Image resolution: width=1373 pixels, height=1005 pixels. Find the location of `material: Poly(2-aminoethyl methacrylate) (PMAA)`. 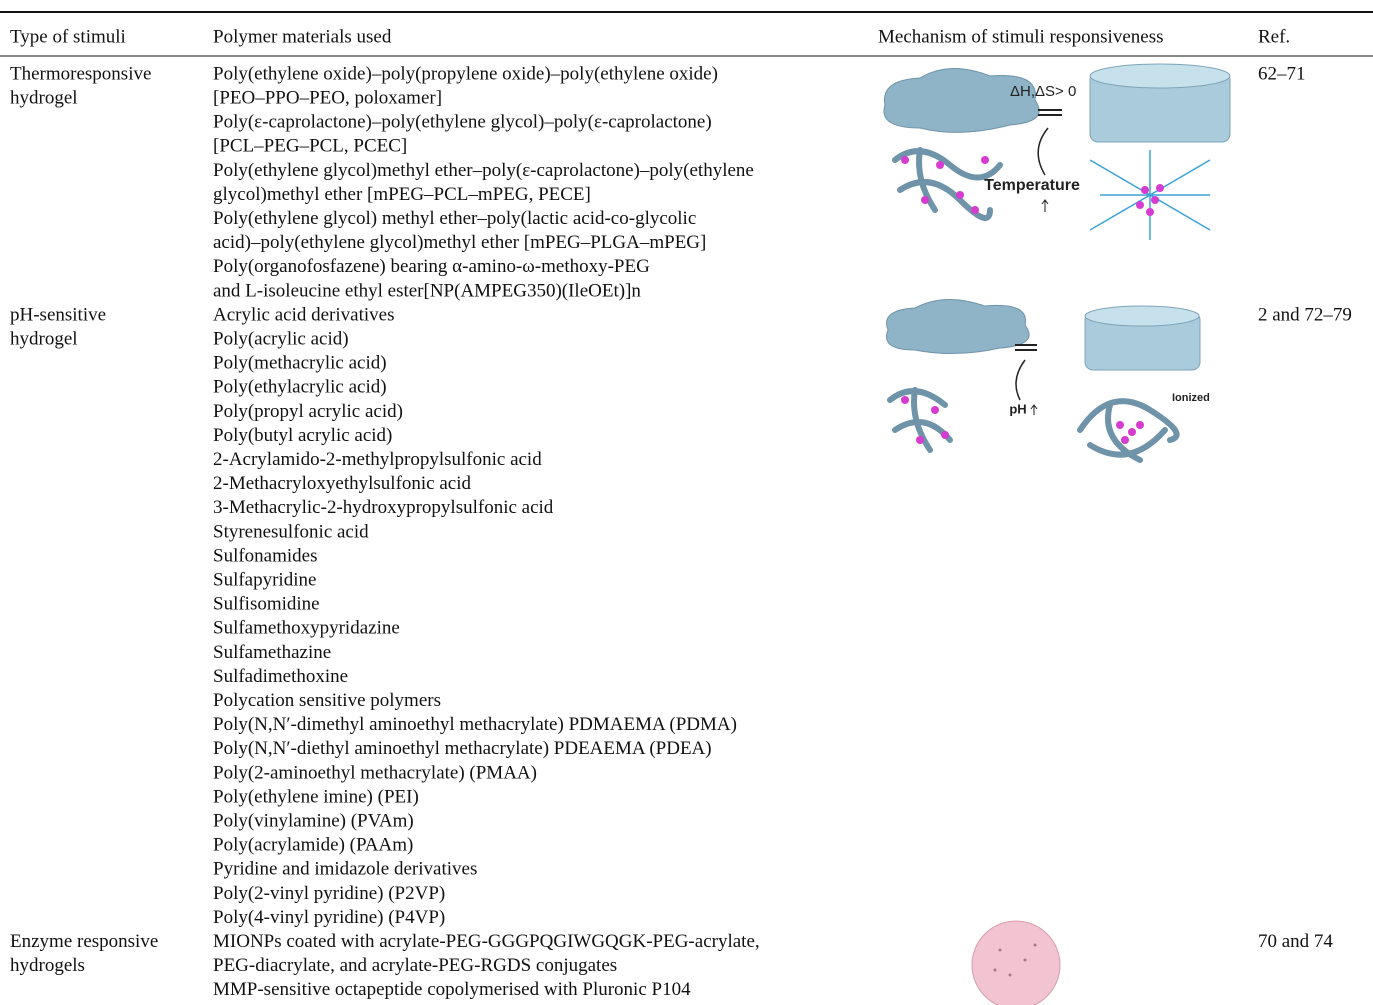

material: Poly(2-aminoethyl methacrylate) (PMAA) is located at coordinates (375, 772).